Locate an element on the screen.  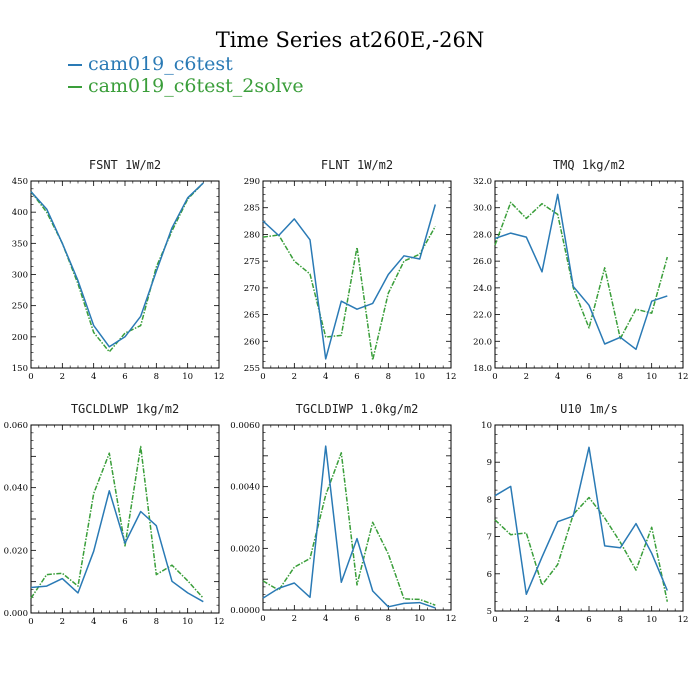
y-tick-label: 20.0 is located at coordinates (482, 342).